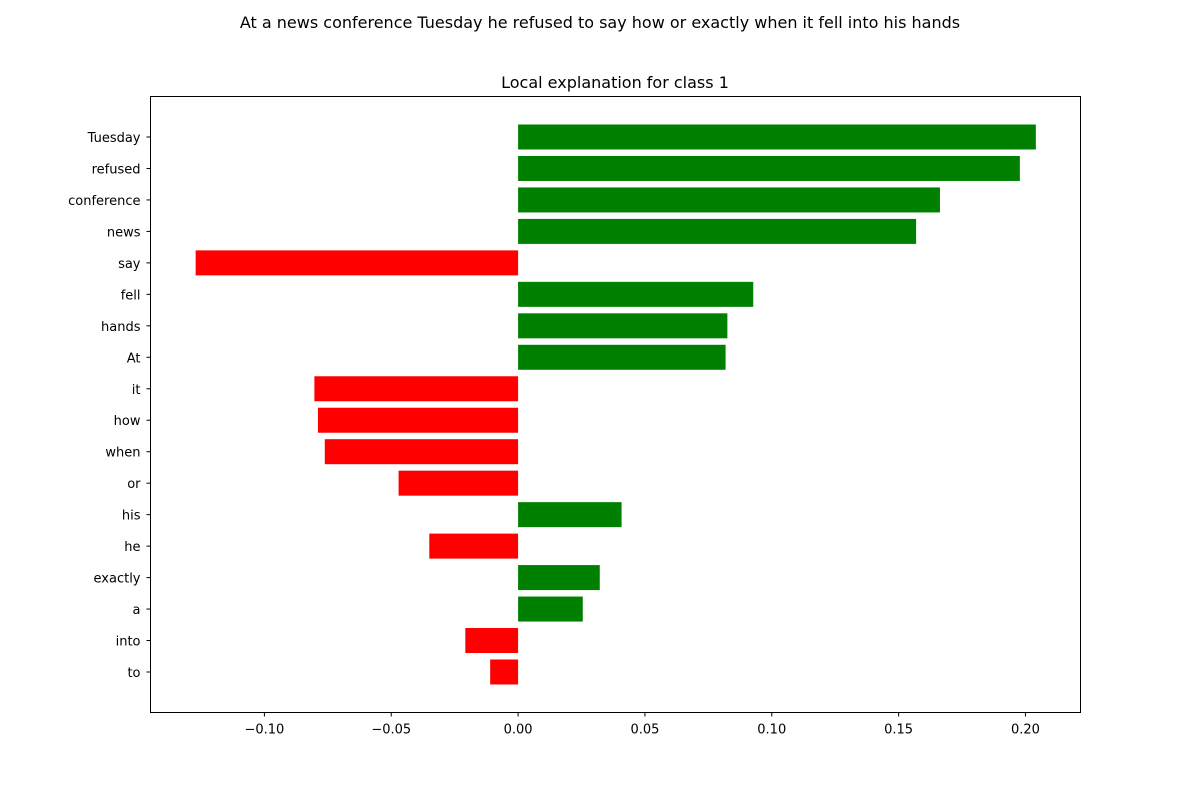  Describe the element at coordinates (518, 730) in the screenshot. I see `x-tick-label: 0.00` at that location.